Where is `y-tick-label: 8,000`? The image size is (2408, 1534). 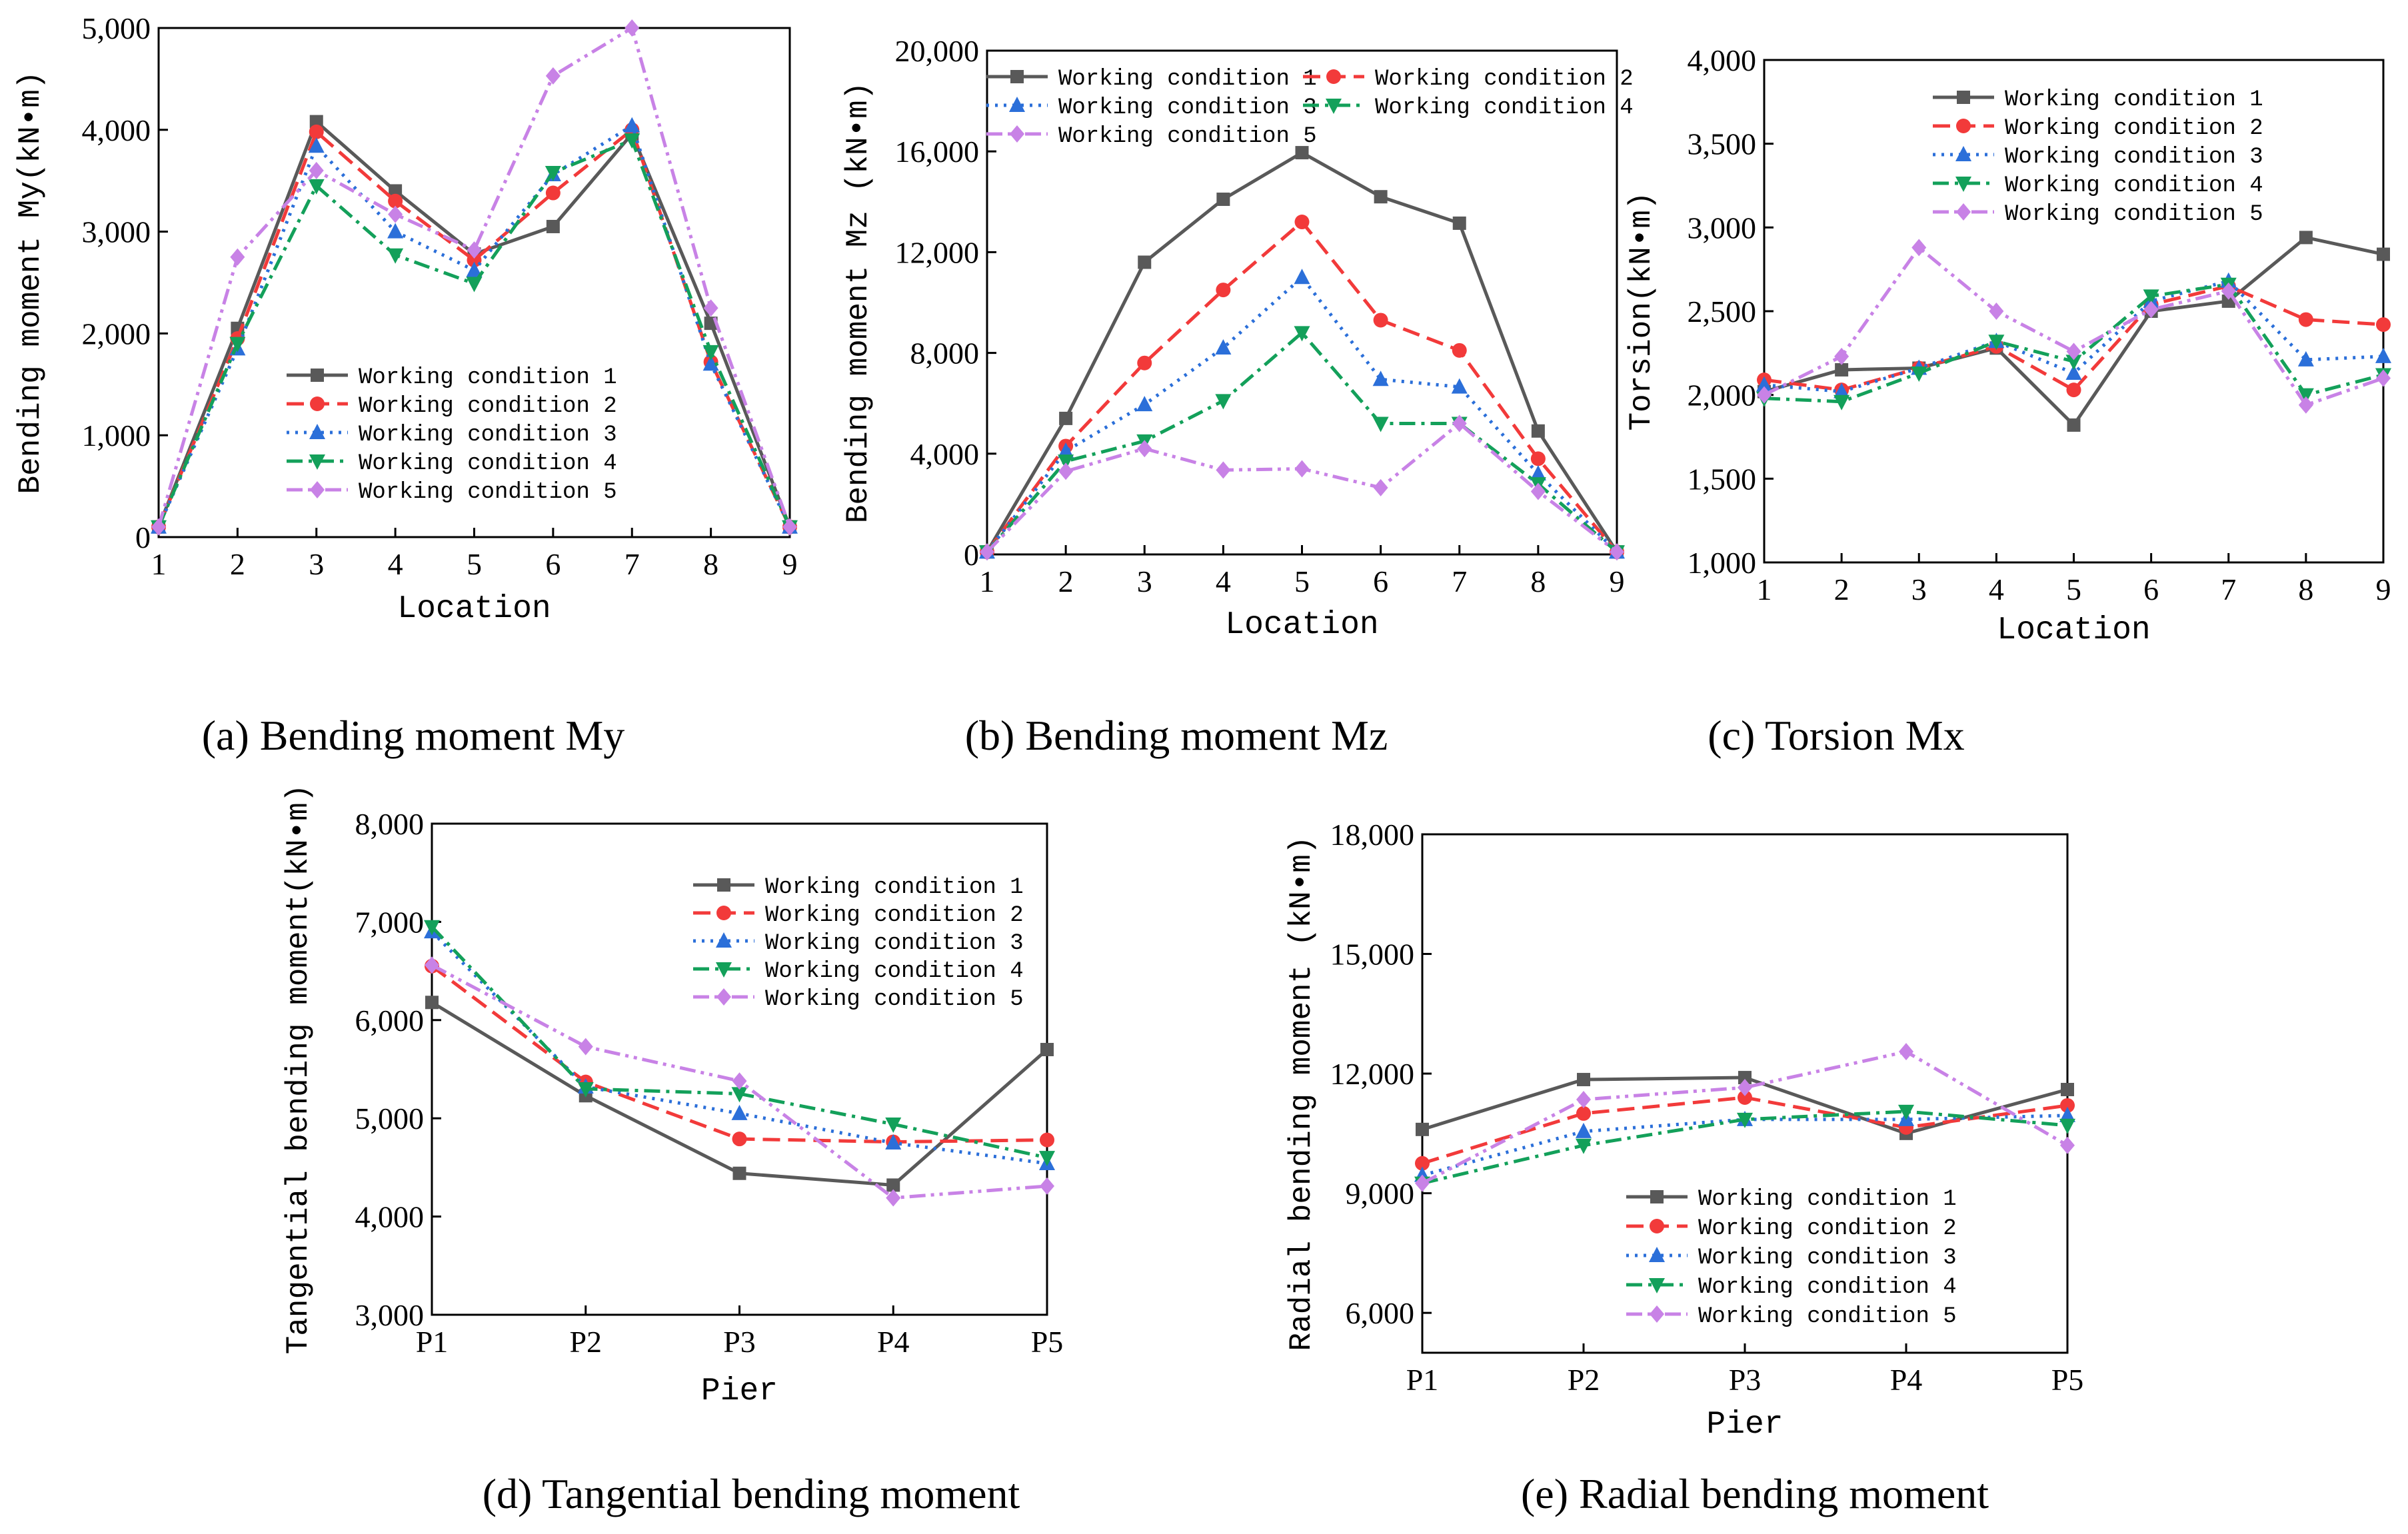 y-tick-label: 8,000 is located at coordinates (945, 354).